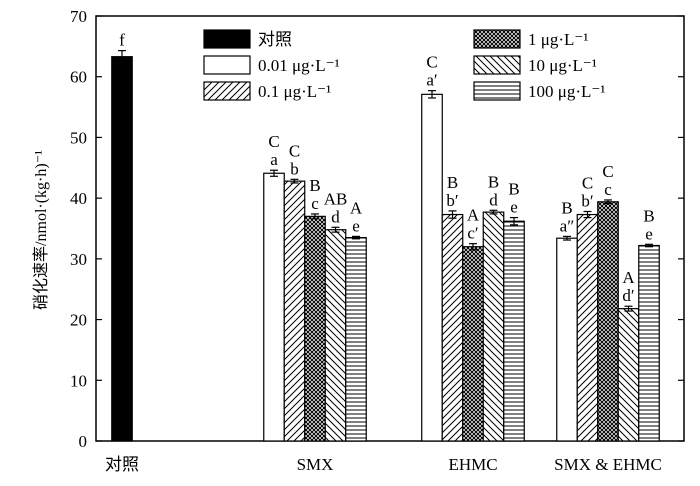  What do you see at coordinates (472, 233) in the screenshot?
I see `significance-label: c′` at bounding box center [472, 233].